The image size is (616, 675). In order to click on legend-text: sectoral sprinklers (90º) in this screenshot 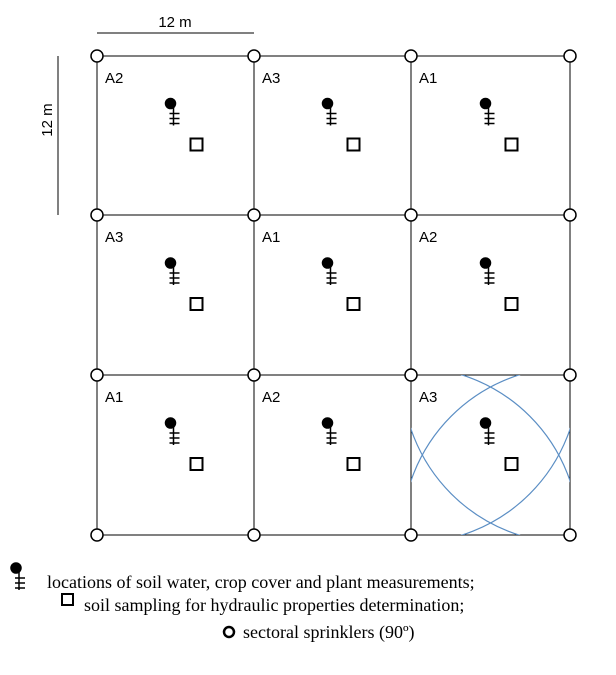, I will do `click(329, 632)`.